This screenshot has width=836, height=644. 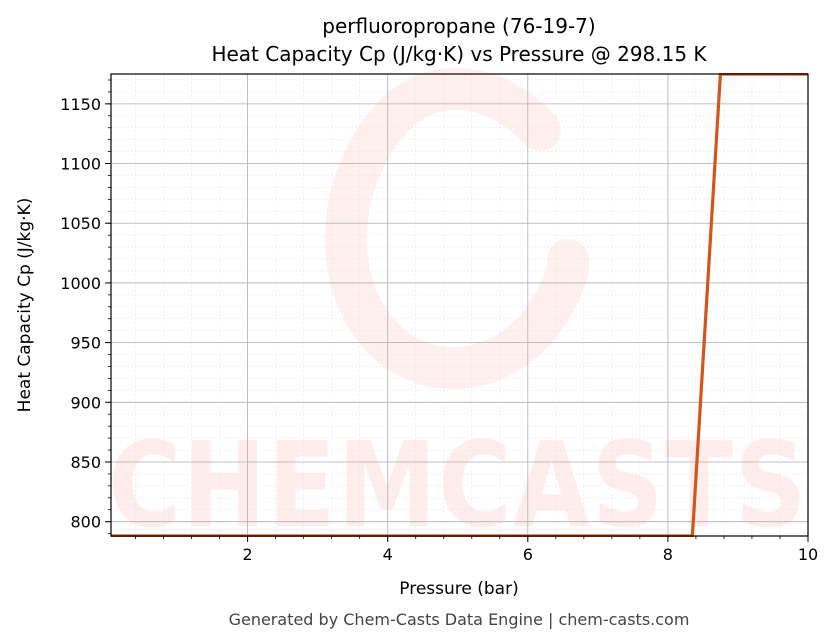 I want to click on y-tick-label: 1150, so click(x=80, y=104).